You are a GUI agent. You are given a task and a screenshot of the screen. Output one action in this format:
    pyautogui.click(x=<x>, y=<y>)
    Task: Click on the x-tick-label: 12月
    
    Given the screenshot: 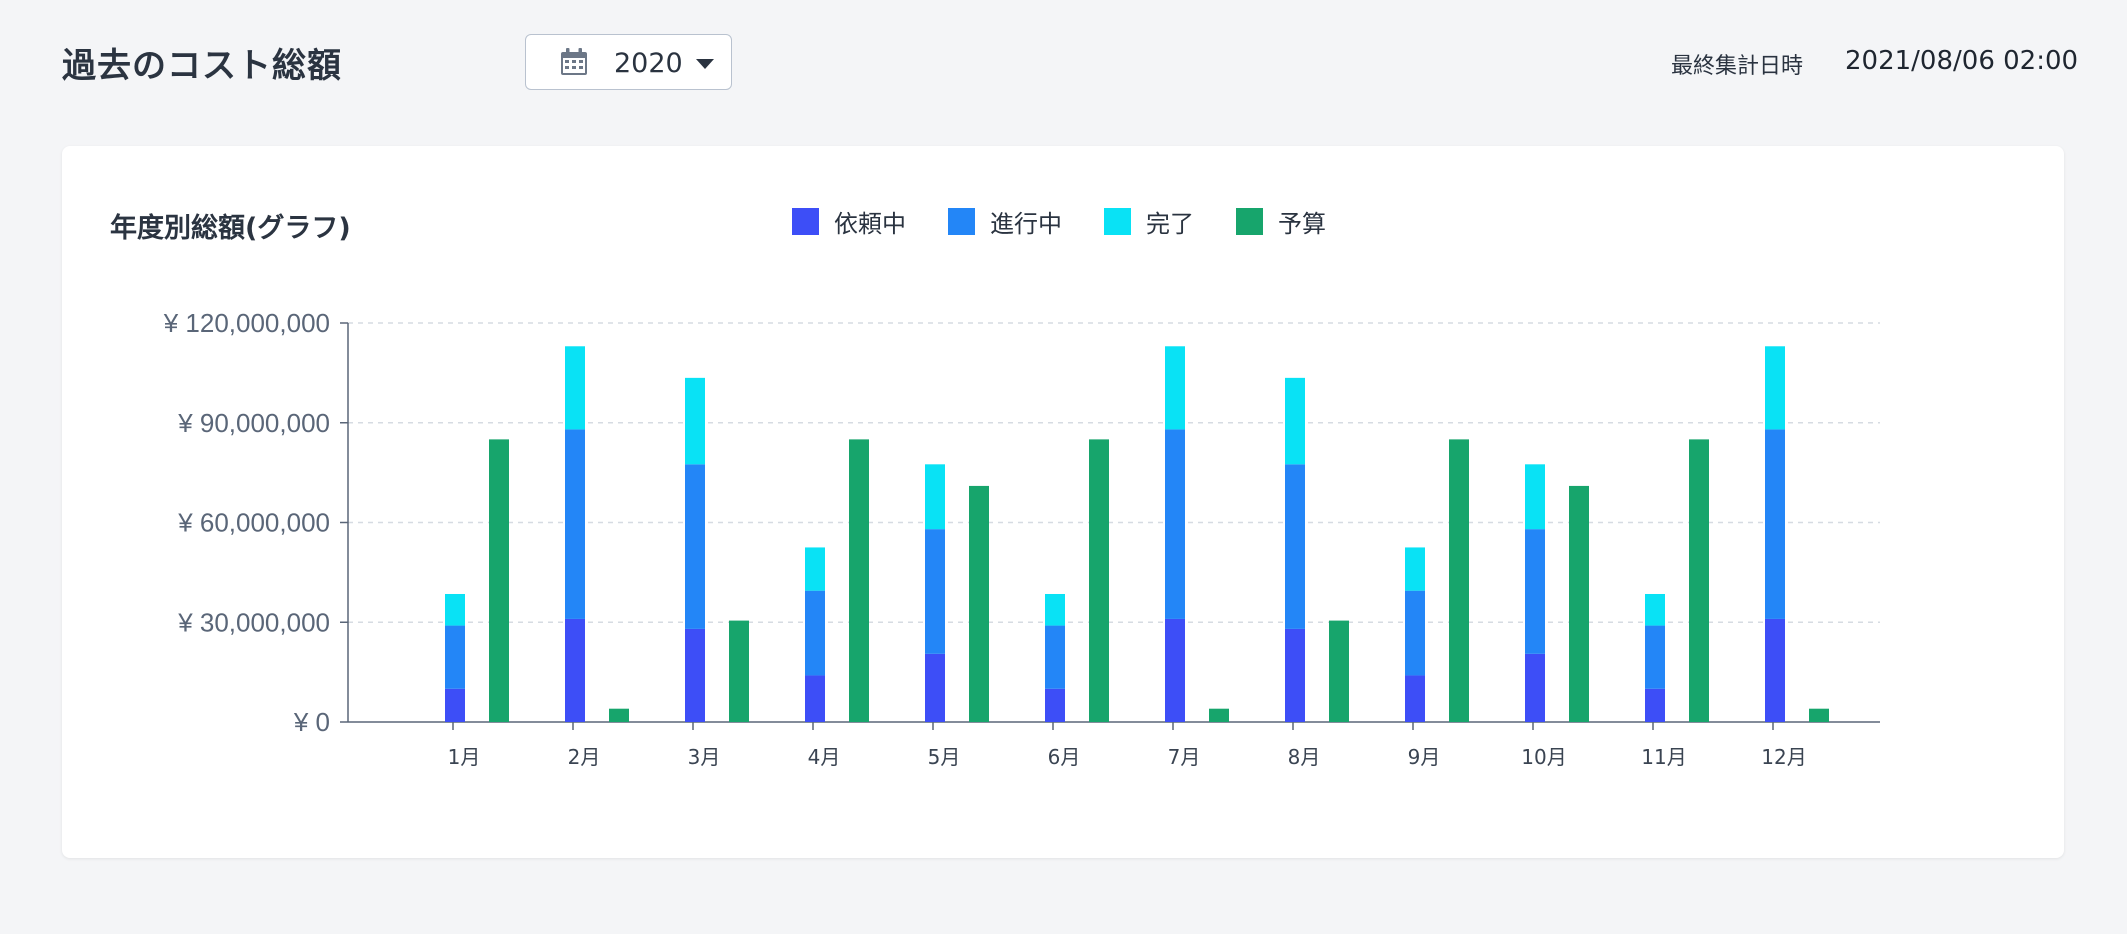 What is the action you would take?
    pyautogui.click(x=1783, y=757)
    